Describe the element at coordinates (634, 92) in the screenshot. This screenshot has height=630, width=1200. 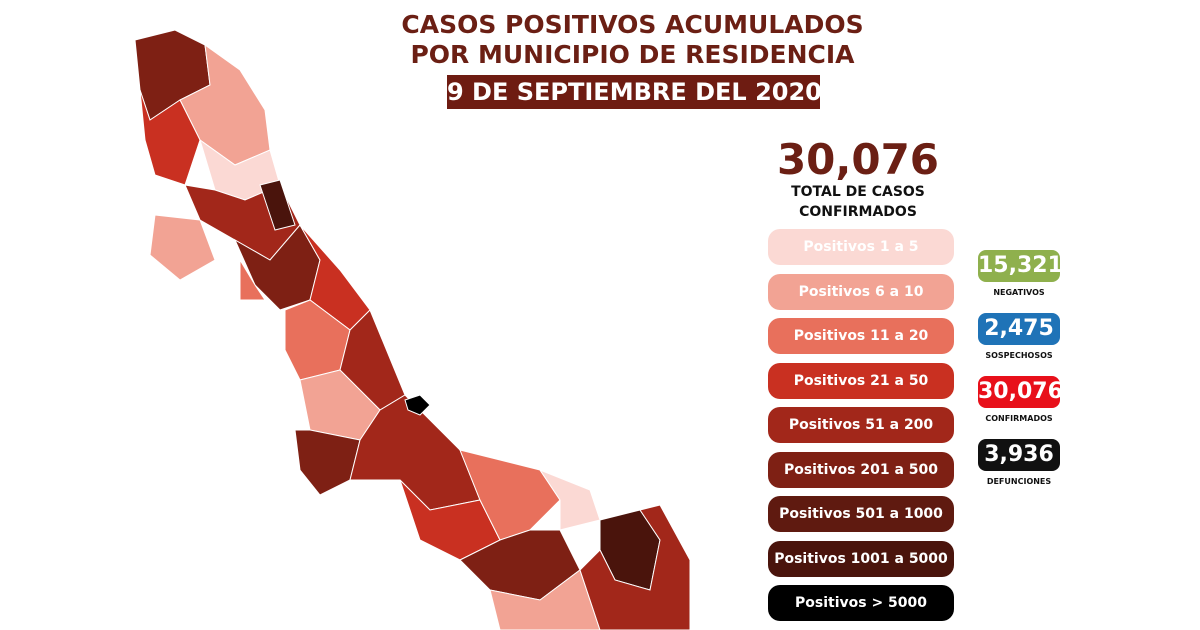
I see `date: 9 DE SEPTIEMBRE DEL 2020` at that location.